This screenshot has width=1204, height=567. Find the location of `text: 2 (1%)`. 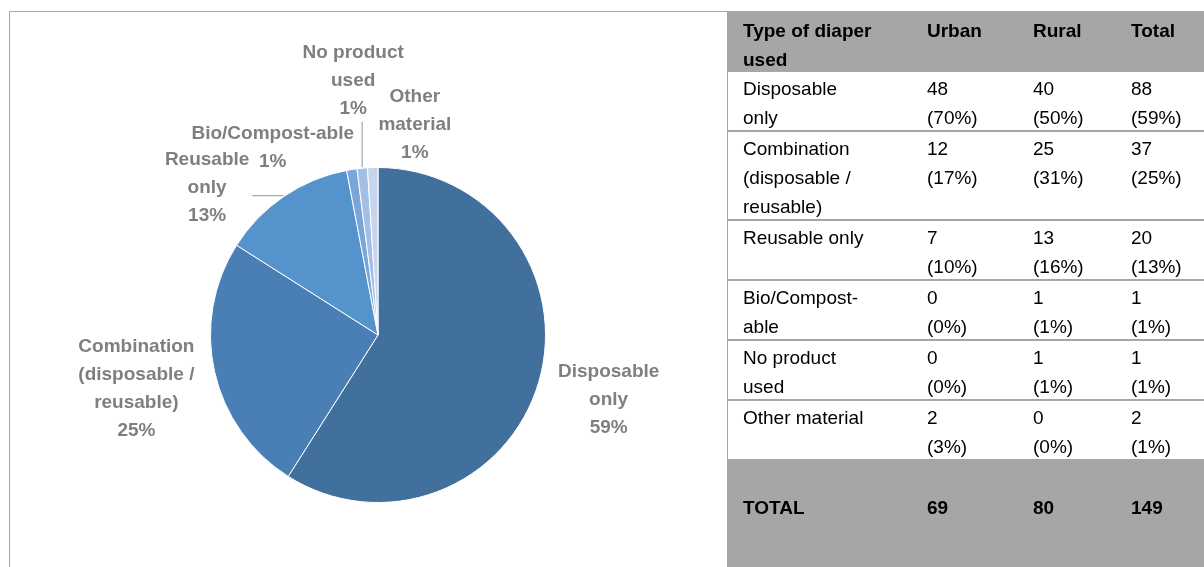

text: 2 (1%) is located at coordinates (1151, 432).